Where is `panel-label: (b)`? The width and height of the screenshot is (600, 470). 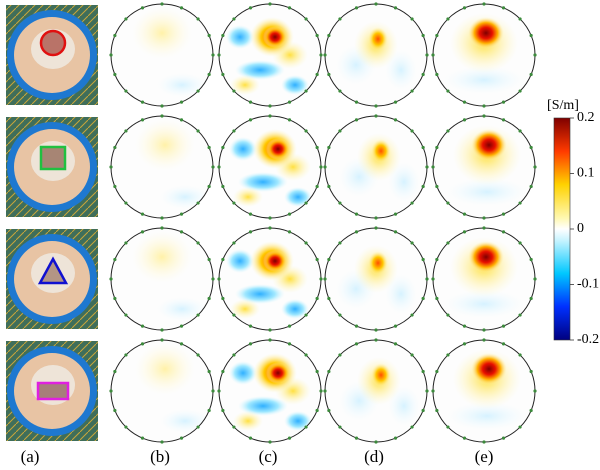
panel-label: (b) is located at coordinates (160, 456).